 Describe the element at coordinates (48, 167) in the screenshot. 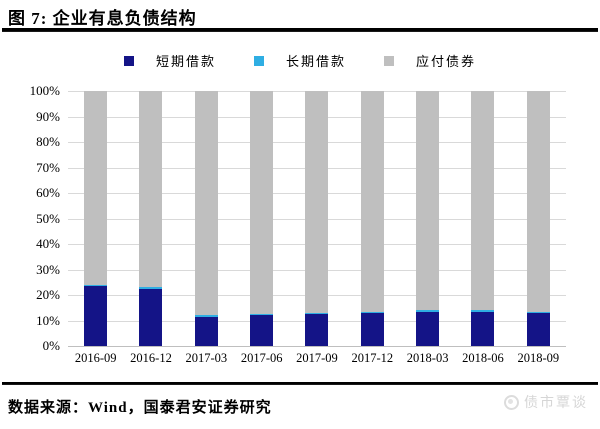

I see `y-tick-label: 70%` at that location.